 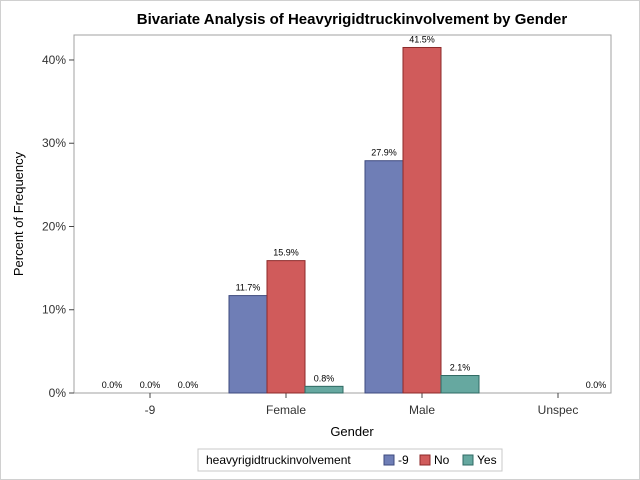 What do you see at coordinates (286, 253) in the screenshot?
I see `data-label: 15.9%` at bounding box center [286, 253].